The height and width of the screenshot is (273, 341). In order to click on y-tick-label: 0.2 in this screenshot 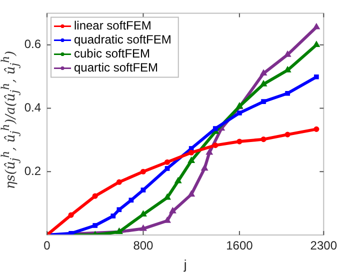, I will do `click(33, 171)`.